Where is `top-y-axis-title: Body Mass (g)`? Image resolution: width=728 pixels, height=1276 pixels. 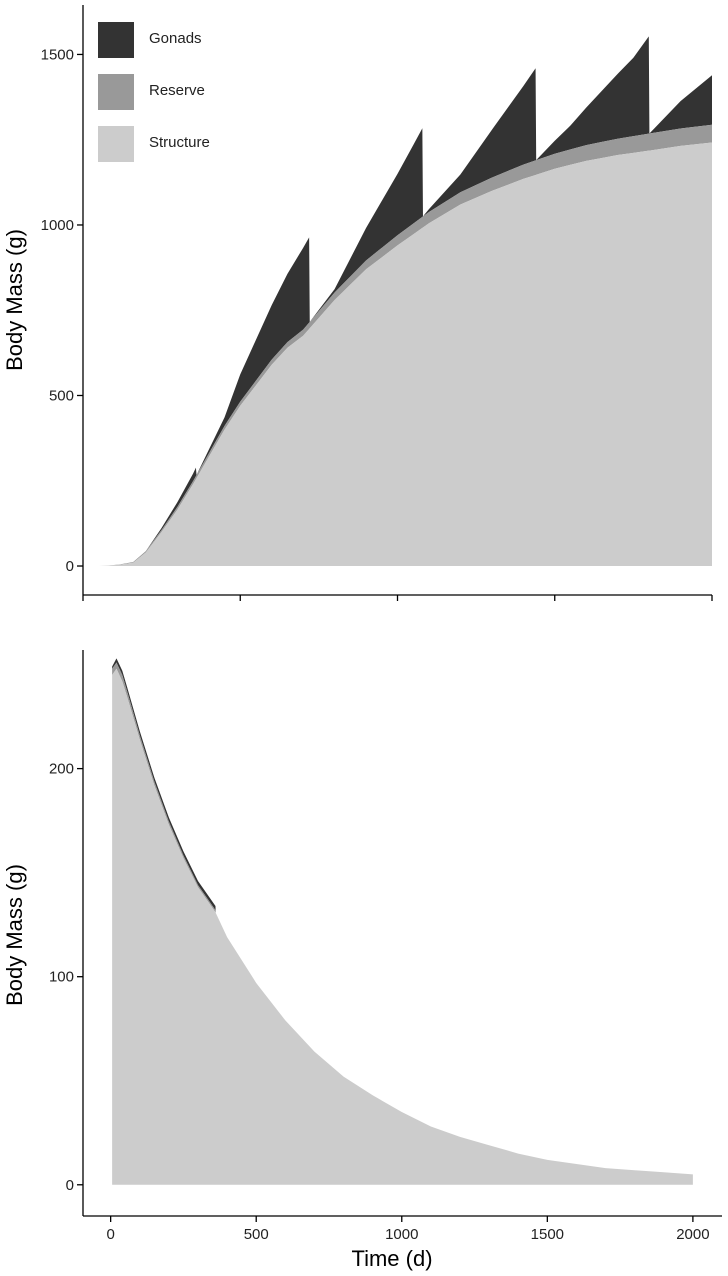 top-y-axis-title: Body Mass (g) is located at coordinates (14, 300).